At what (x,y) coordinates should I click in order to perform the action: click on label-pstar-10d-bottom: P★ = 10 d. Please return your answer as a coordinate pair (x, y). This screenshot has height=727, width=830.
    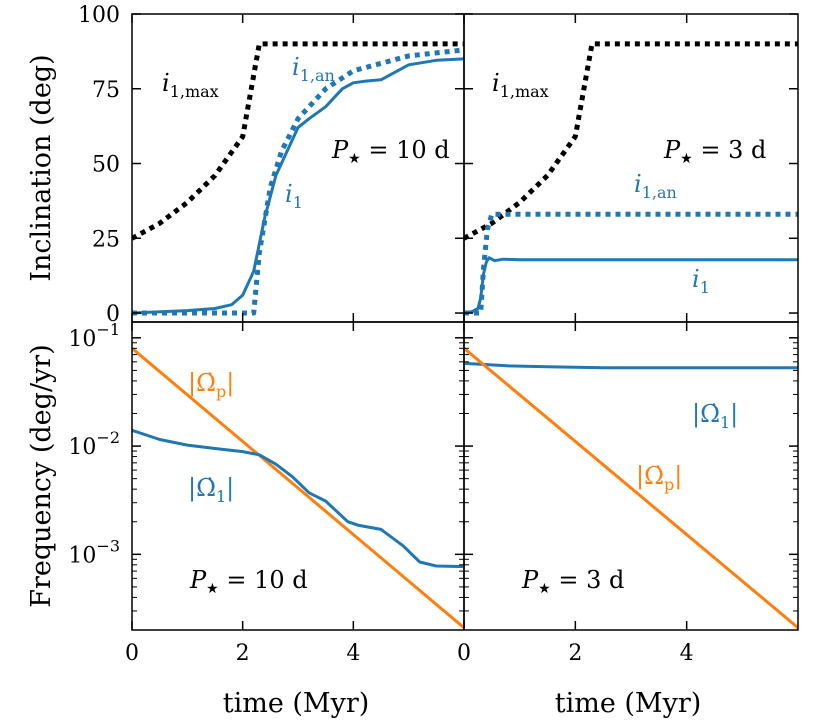
    Looking at the image, I should click on (248, 581).